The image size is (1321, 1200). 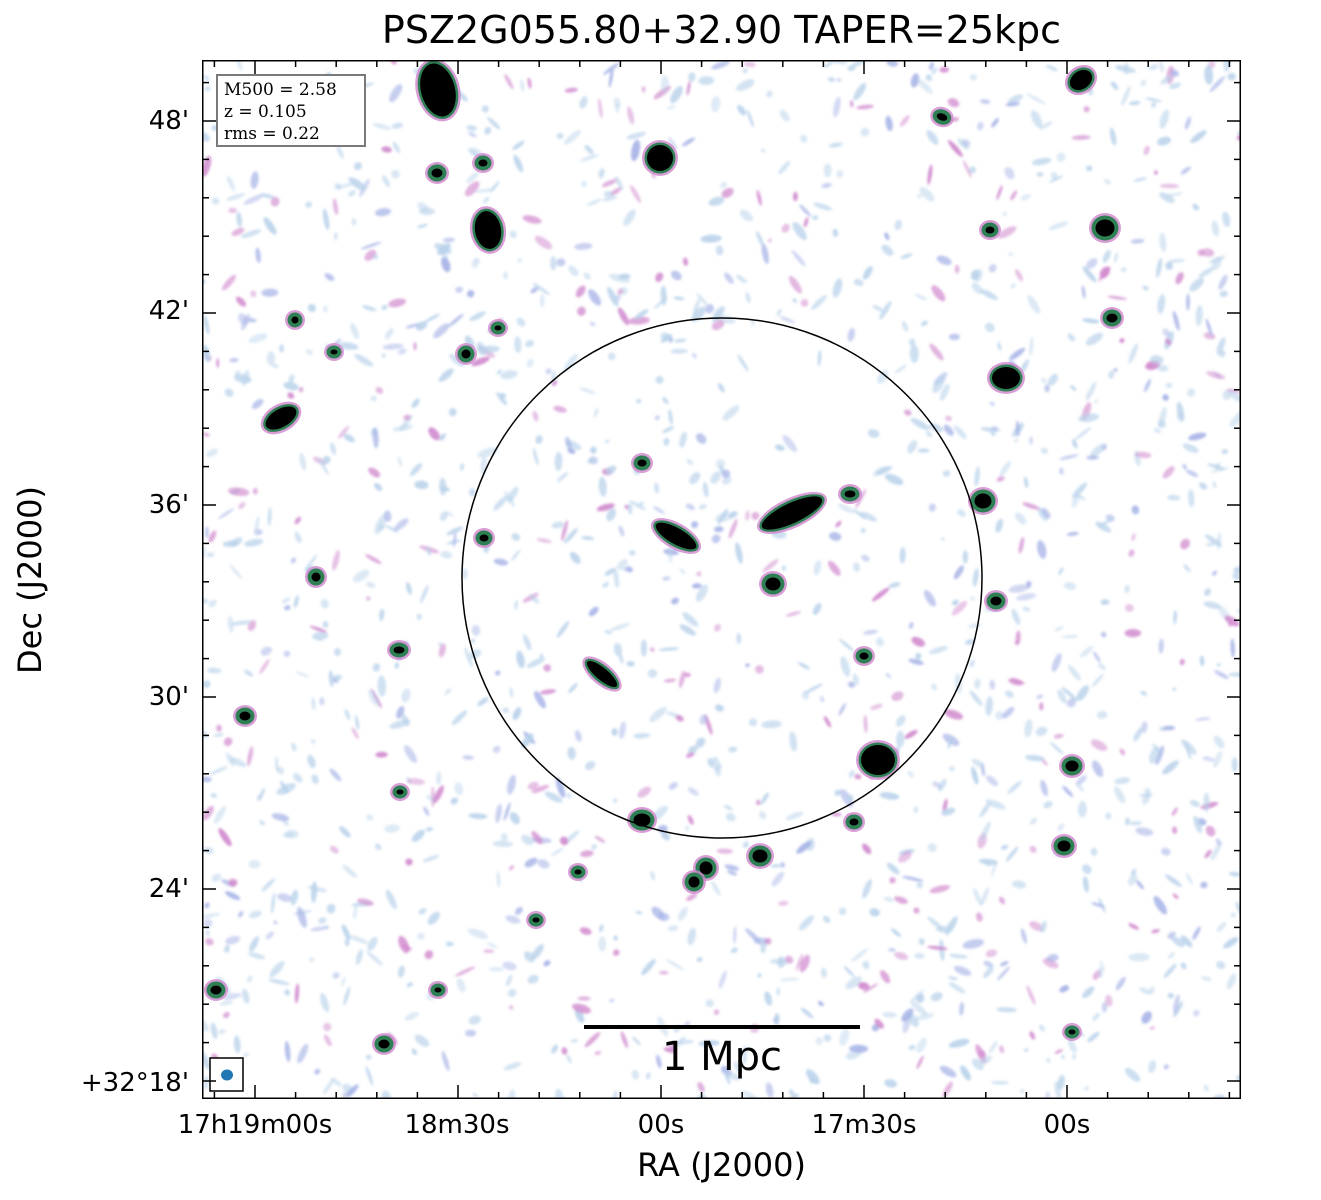 What do you see at coordinates (291, 110) in the screenshot?
I see `cluster-info-box: M500 = 2.58 z = 0.105 rms = 0.22` at bounding box center [291, 110].